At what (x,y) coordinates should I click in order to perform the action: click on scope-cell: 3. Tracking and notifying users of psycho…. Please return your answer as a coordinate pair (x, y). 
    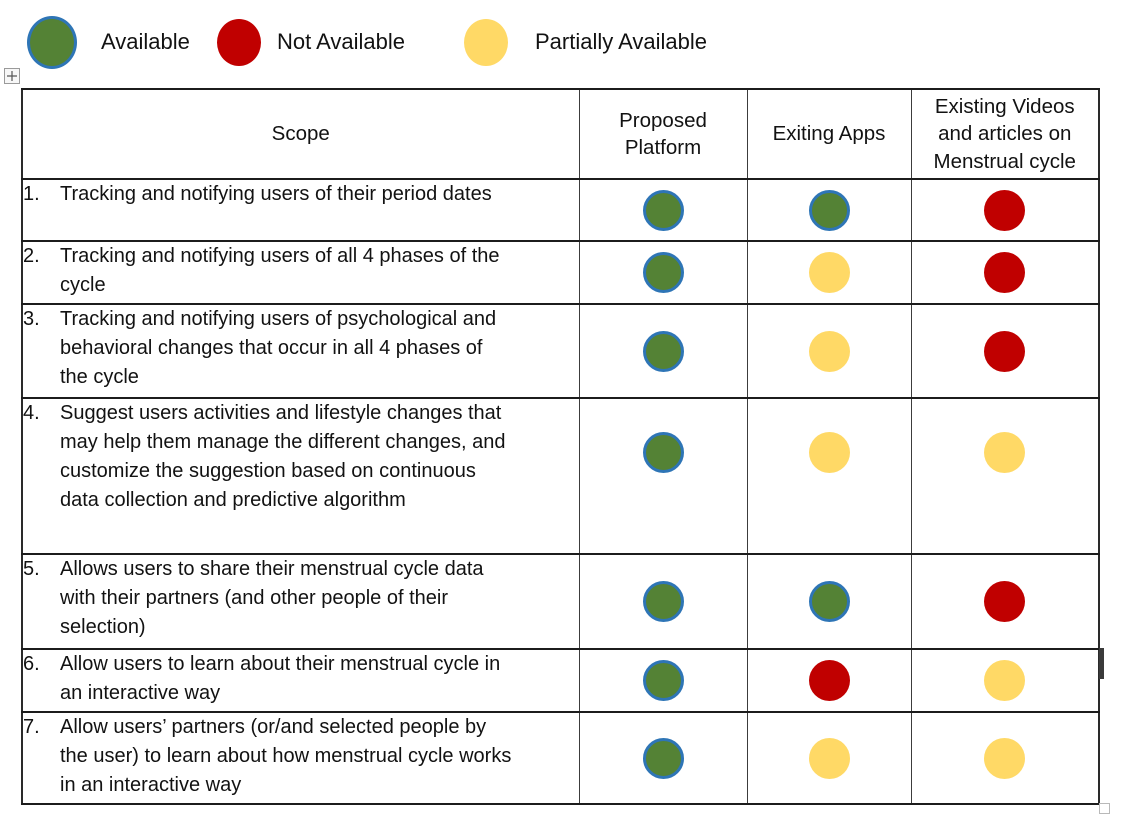
    Looking at the image, I should click on (300, 351).